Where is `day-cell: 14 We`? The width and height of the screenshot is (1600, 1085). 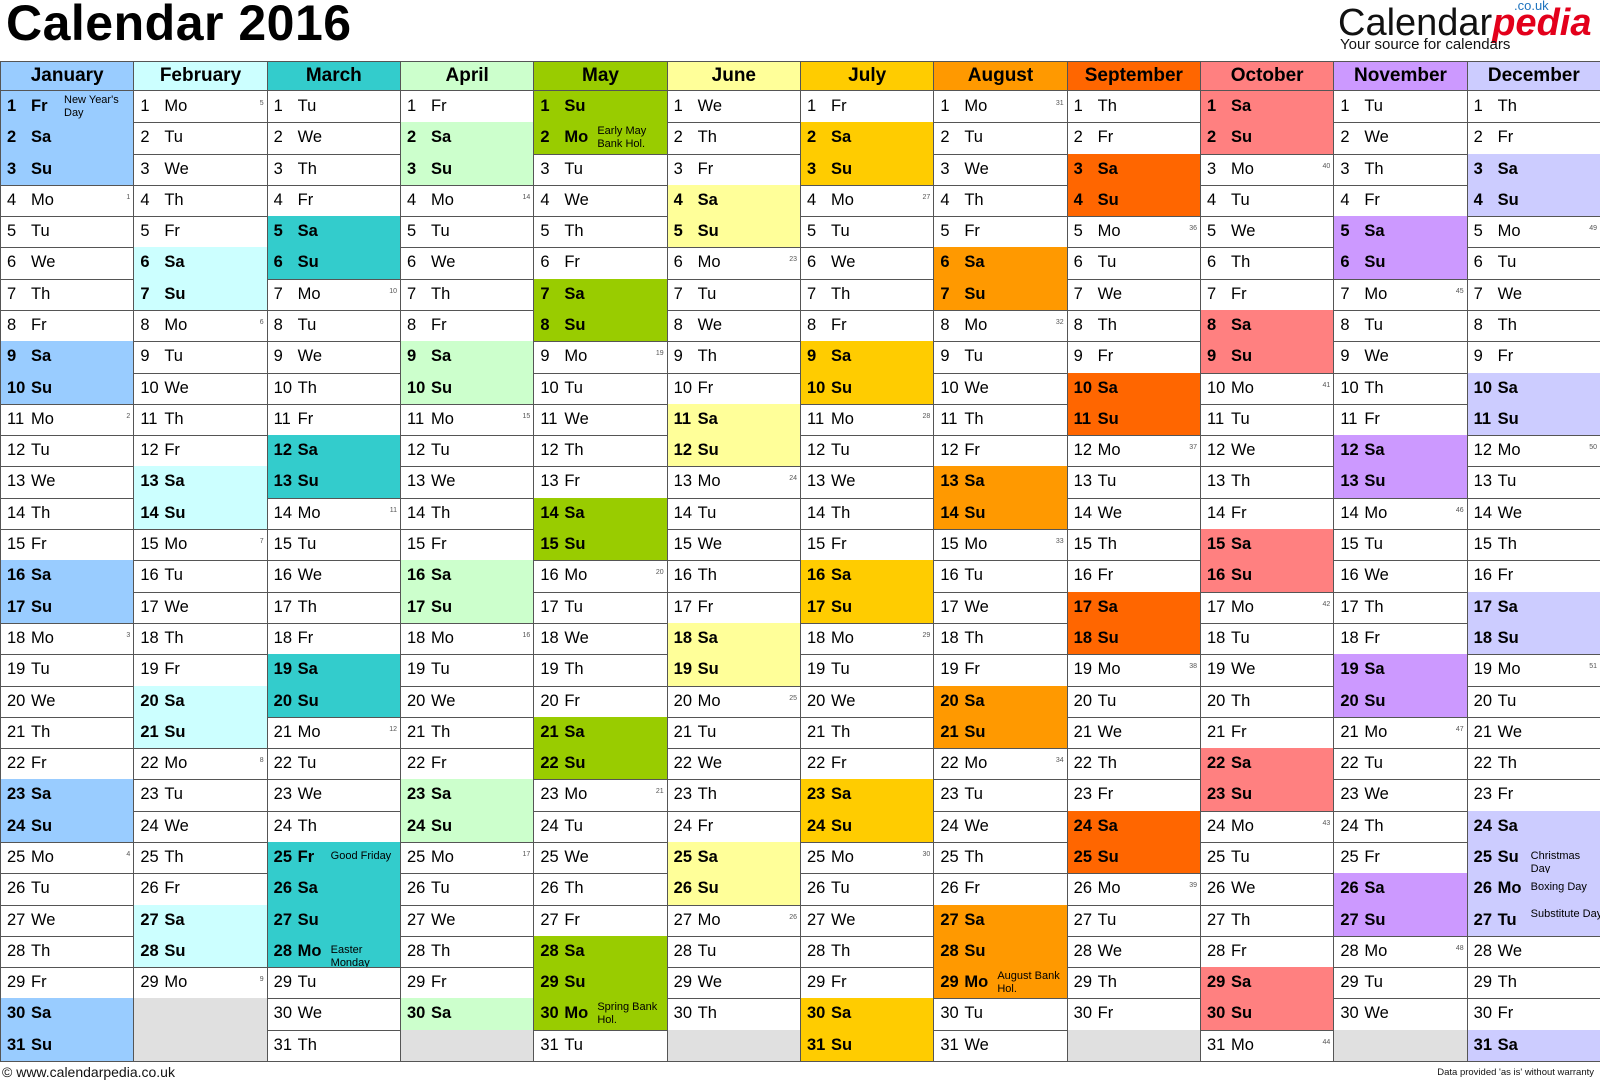
day-cell: 14 We is located at coordinates (1133, 514).